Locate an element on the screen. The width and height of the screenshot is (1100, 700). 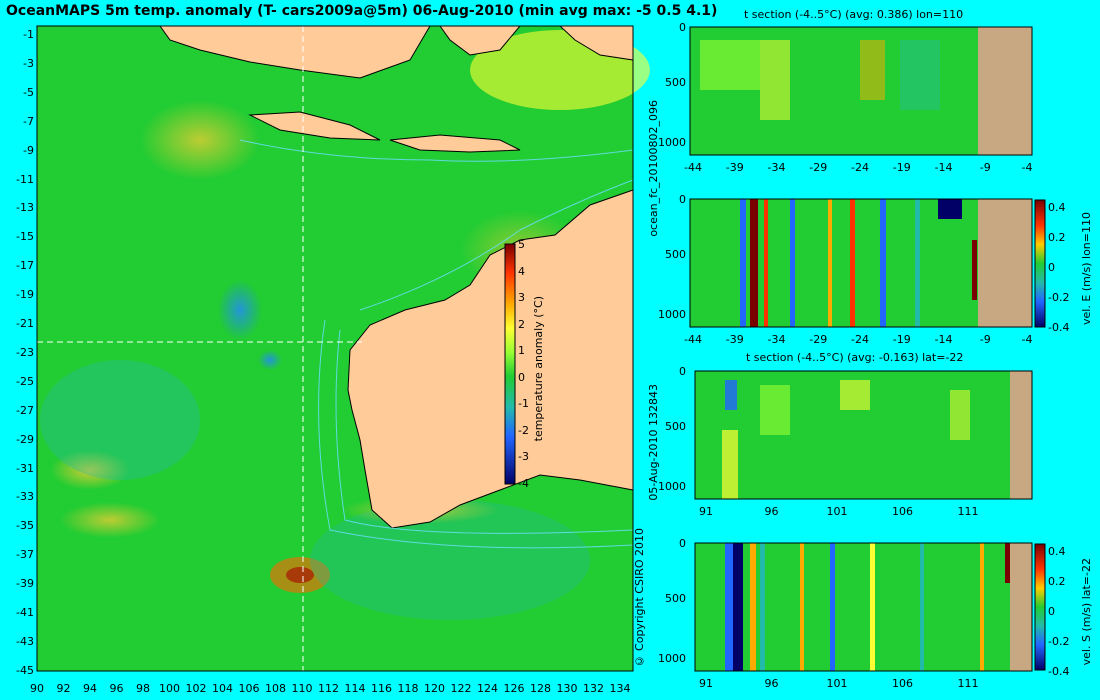
colorbar-tick: 5 is located at coordinates (521, 244).